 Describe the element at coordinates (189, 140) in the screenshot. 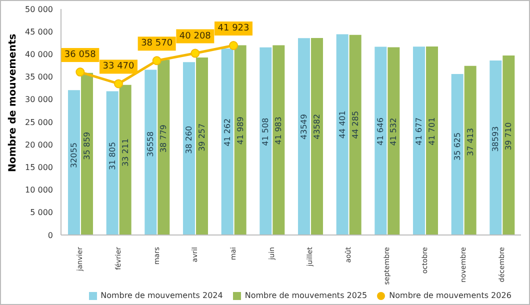

I see `data-label: 38 260` at that location.